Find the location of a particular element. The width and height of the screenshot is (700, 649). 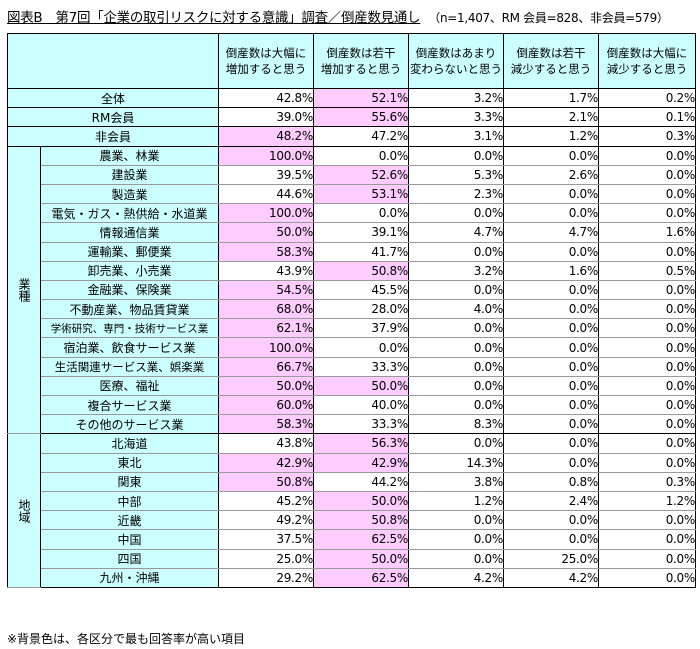

region-row: 近畿 49.2% 50.8% 0.0% 0.0% 0.0% is located at coordinates (352, 520).